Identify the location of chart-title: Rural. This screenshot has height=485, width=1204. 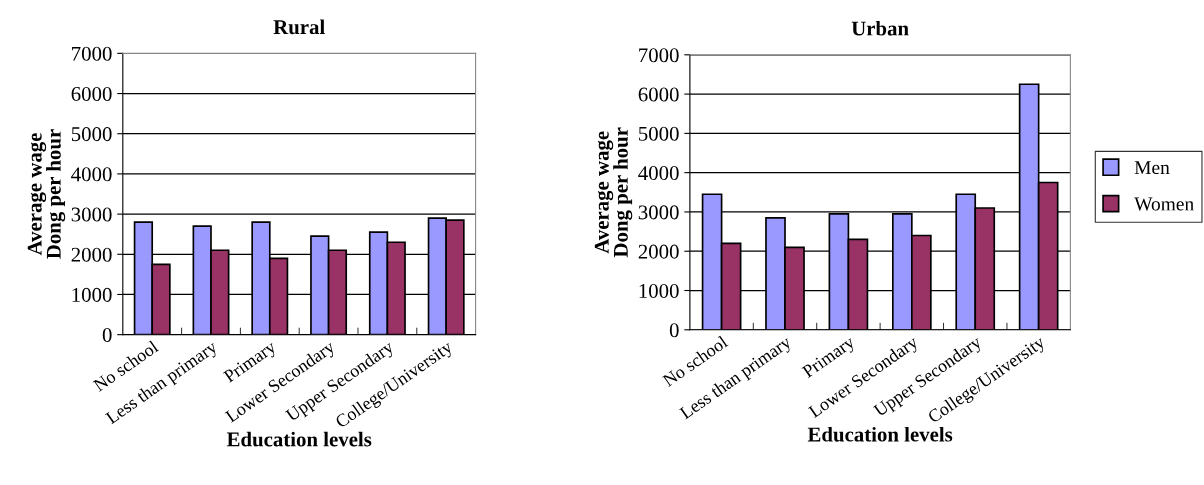
(299, 27).